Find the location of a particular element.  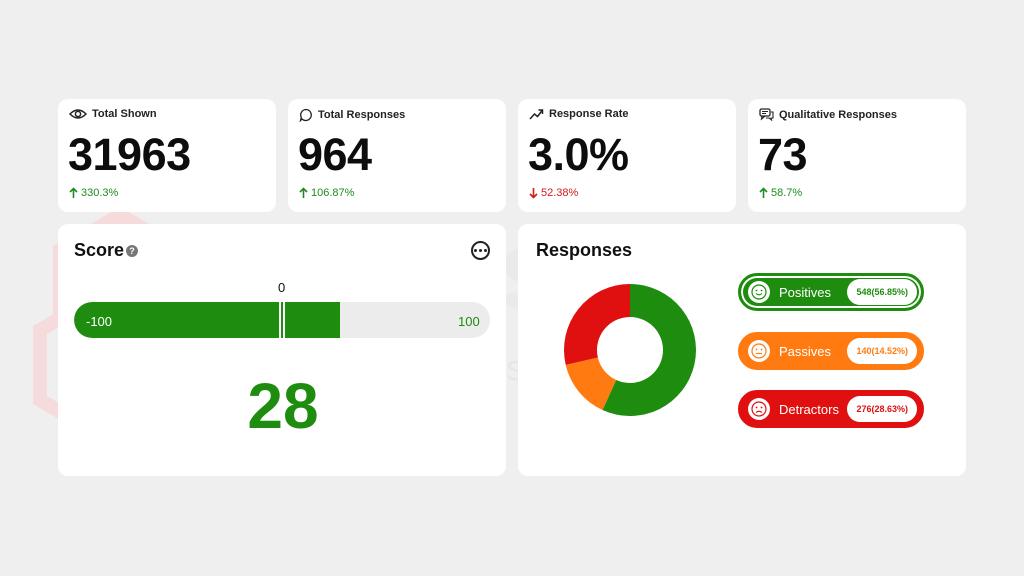

score-gauge is located at coordinates (282, 320).